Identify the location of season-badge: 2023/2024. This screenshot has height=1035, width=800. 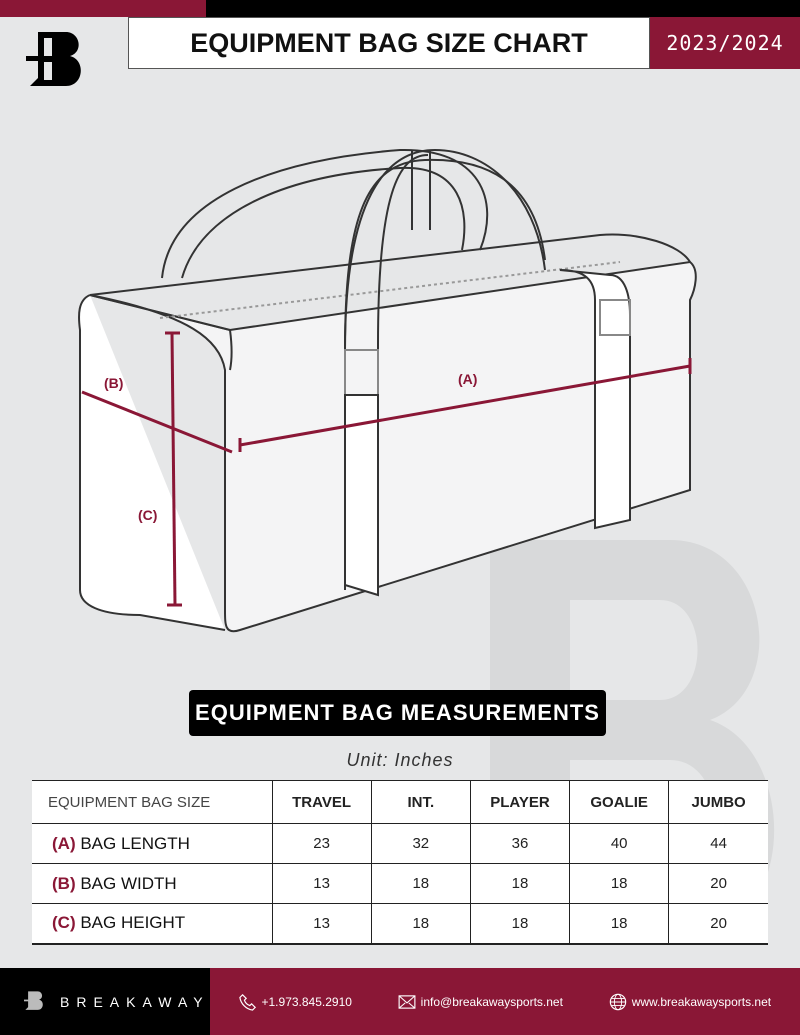
(725, 43).